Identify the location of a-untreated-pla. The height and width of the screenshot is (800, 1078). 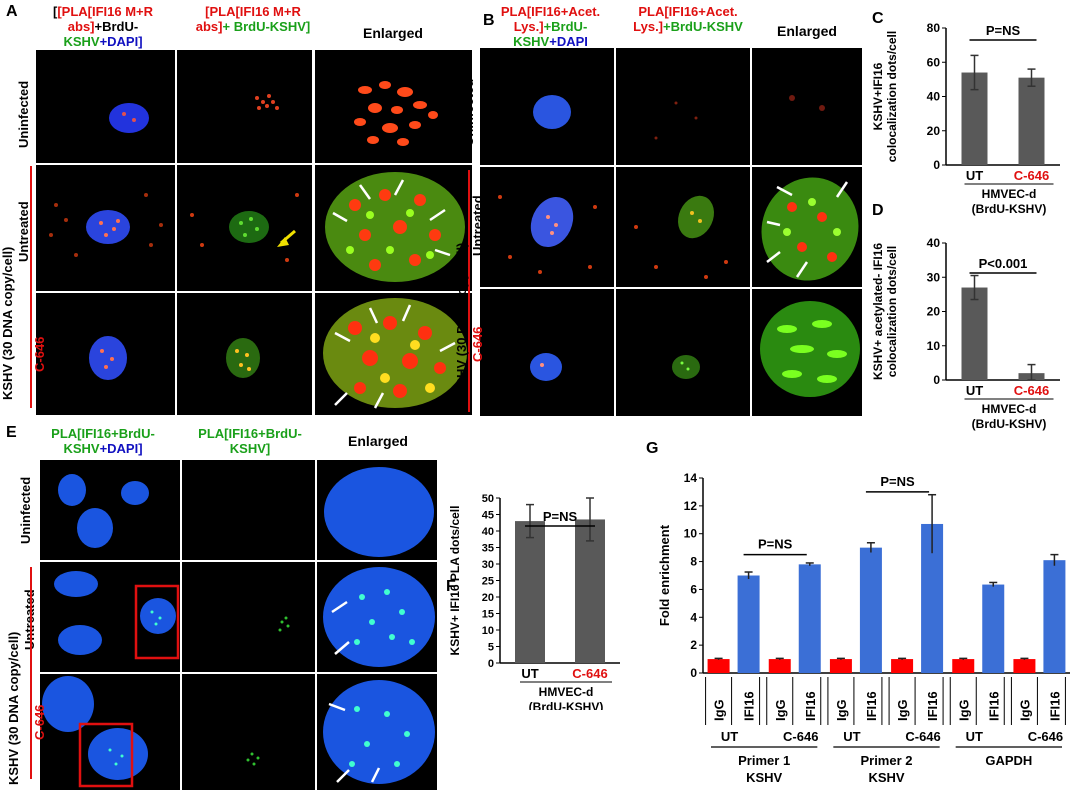
(244, 228).